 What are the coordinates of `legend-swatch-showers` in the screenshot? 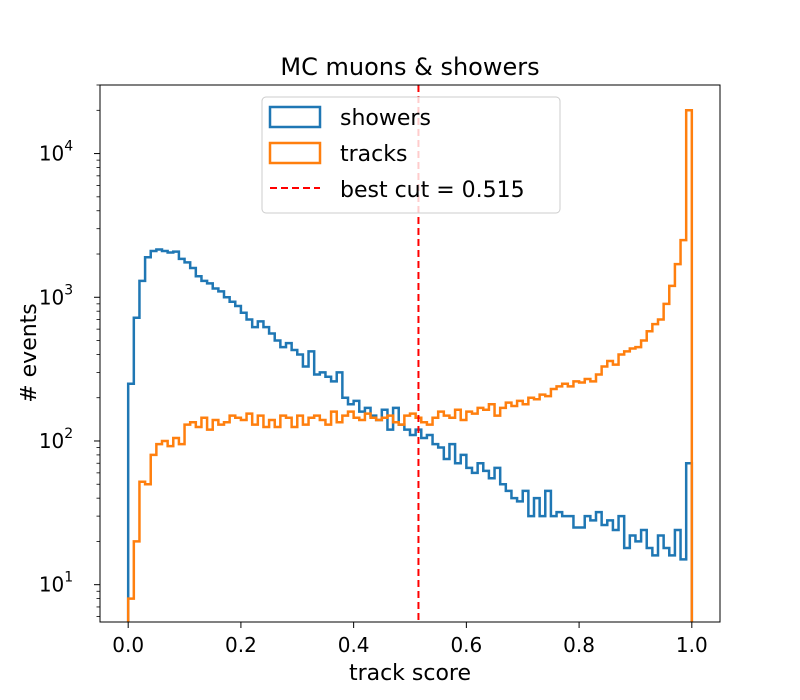 It's located at (295, 117).